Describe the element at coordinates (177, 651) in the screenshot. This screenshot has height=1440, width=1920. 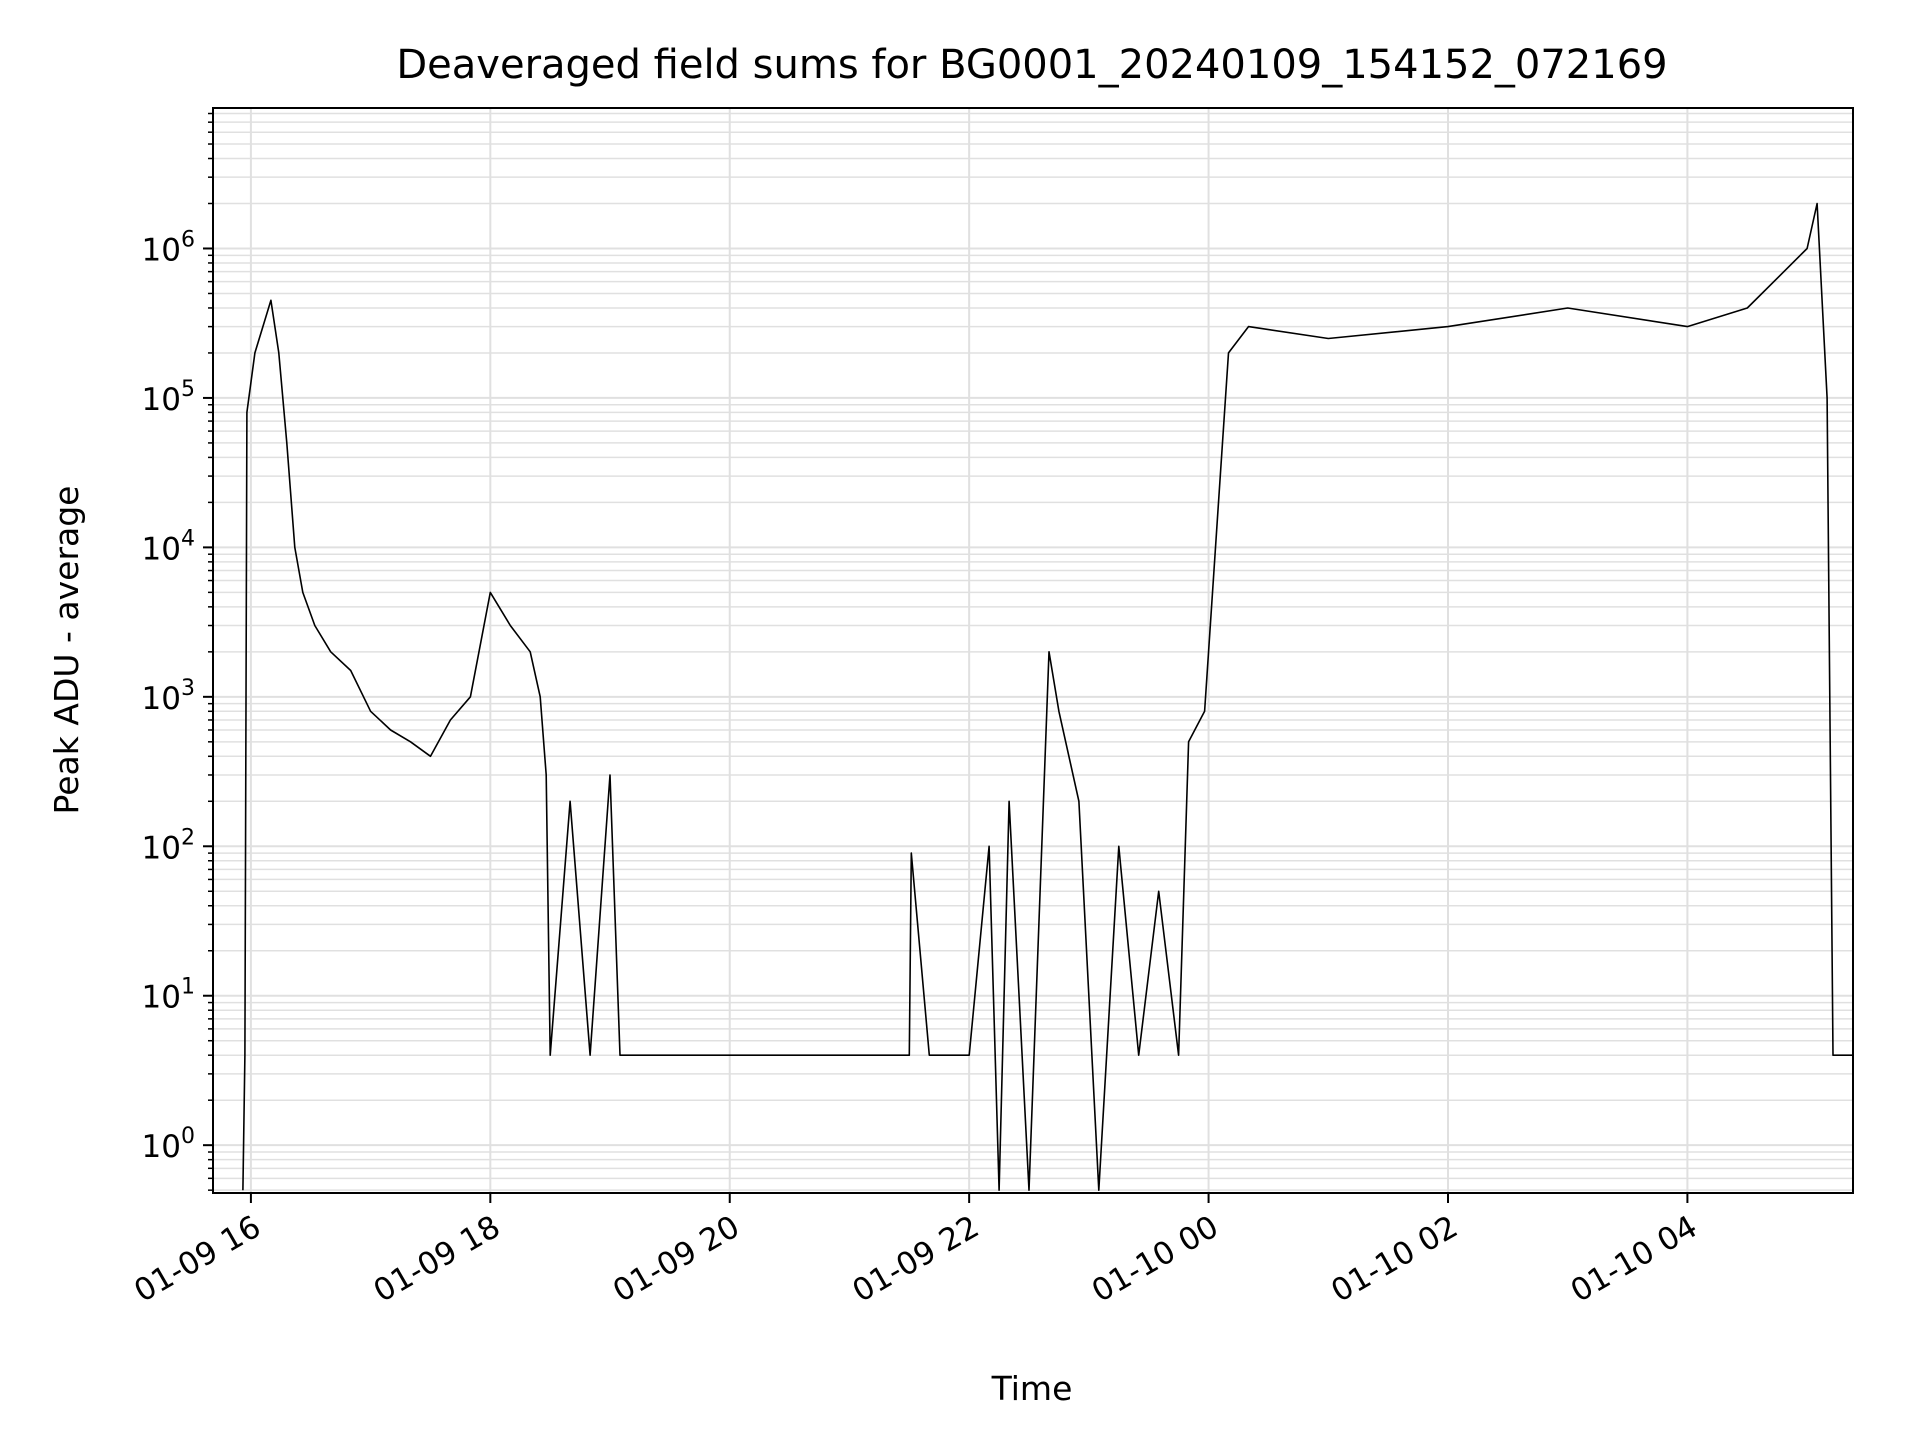
I see `y-axis: 10⁰ 10¹ 10² 10³ 10⁴ 10⁵ 10⁶` at that location.